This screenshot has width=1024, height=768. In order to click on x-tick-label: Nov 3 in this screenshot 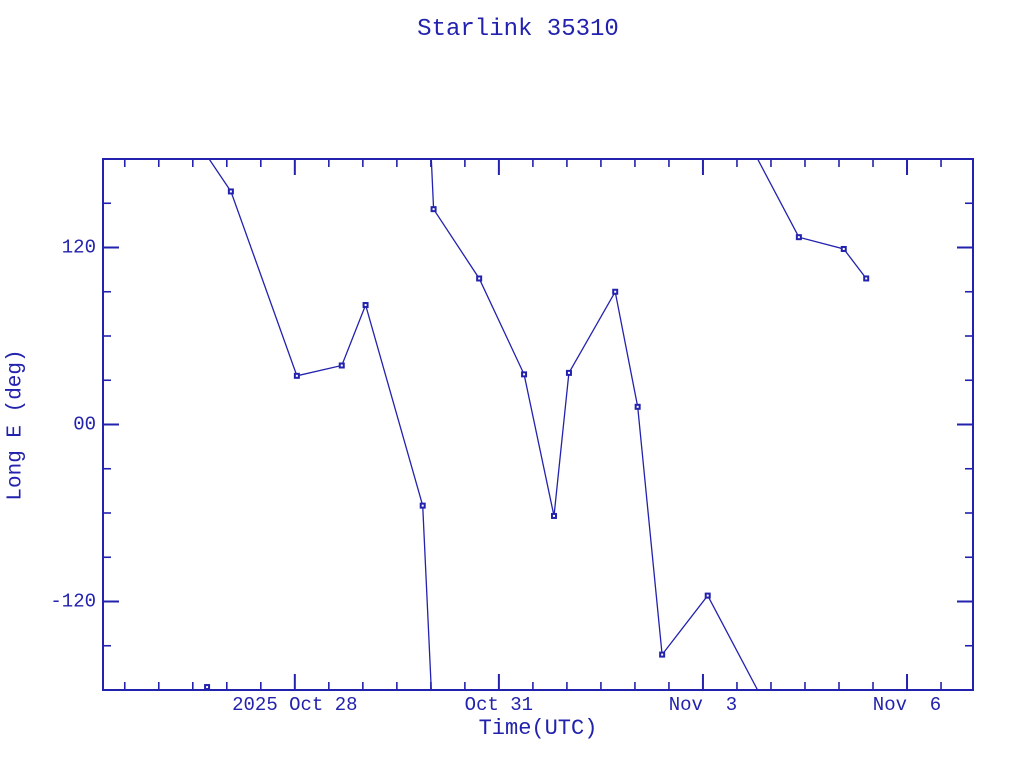, I will do `click(703, 705)`.